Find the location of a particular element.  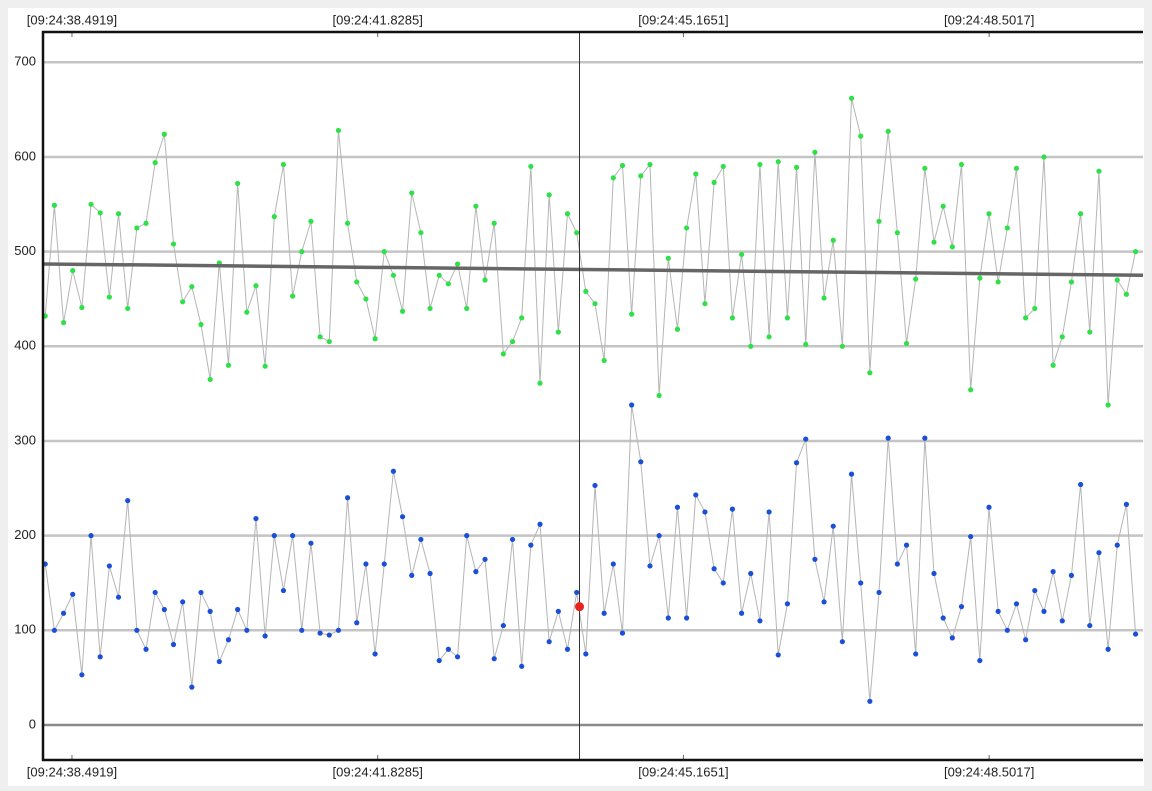

y-tick-label: 0 is located at coordinates (32, 723).